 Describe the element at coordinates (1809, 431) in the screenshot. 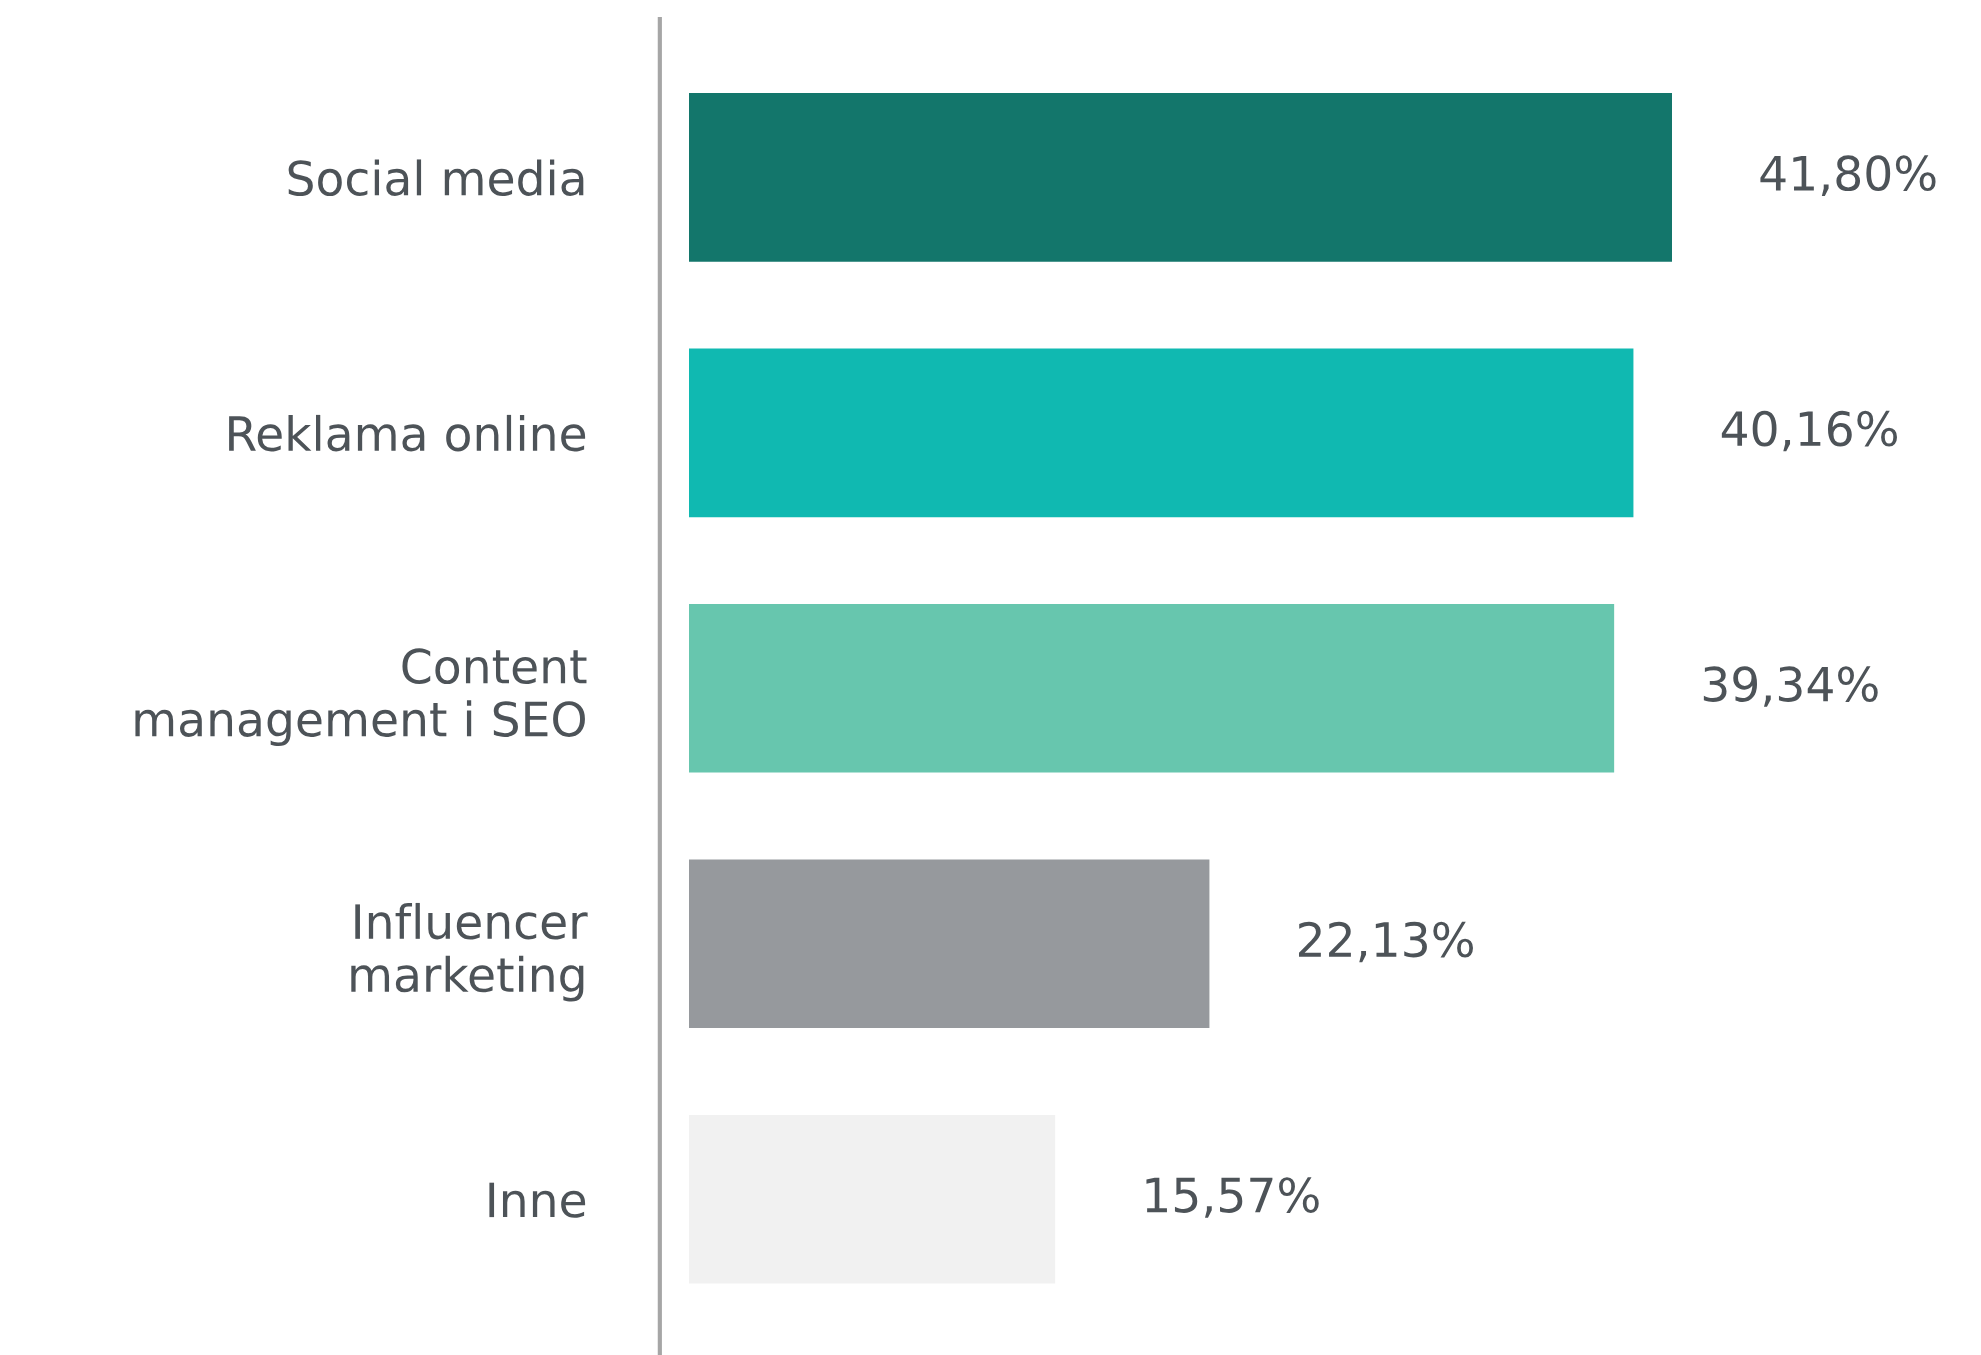

I see `data-label: 40,16%` at that location.